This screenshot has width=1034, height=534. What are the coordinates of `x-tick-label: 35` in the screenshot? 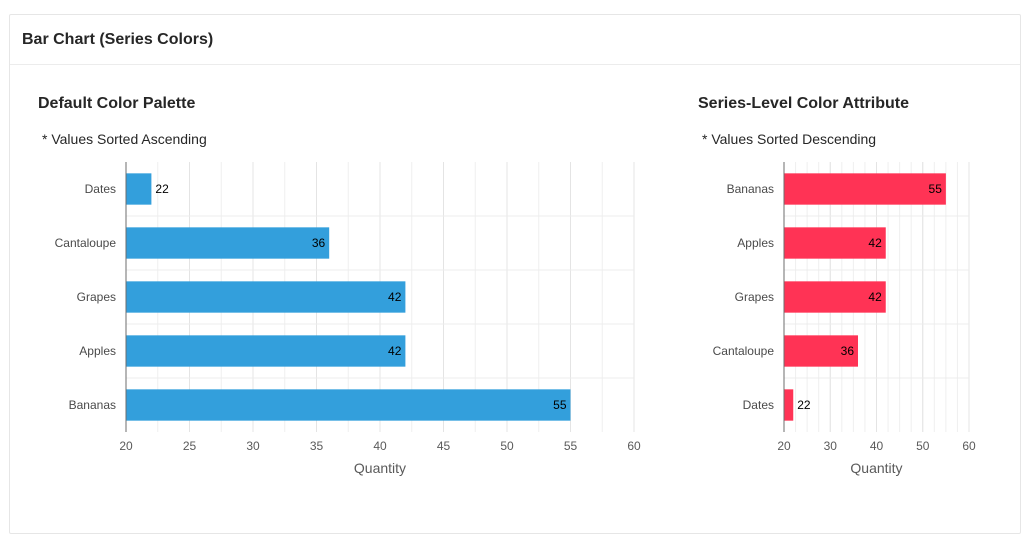 It's located at (317, 446).